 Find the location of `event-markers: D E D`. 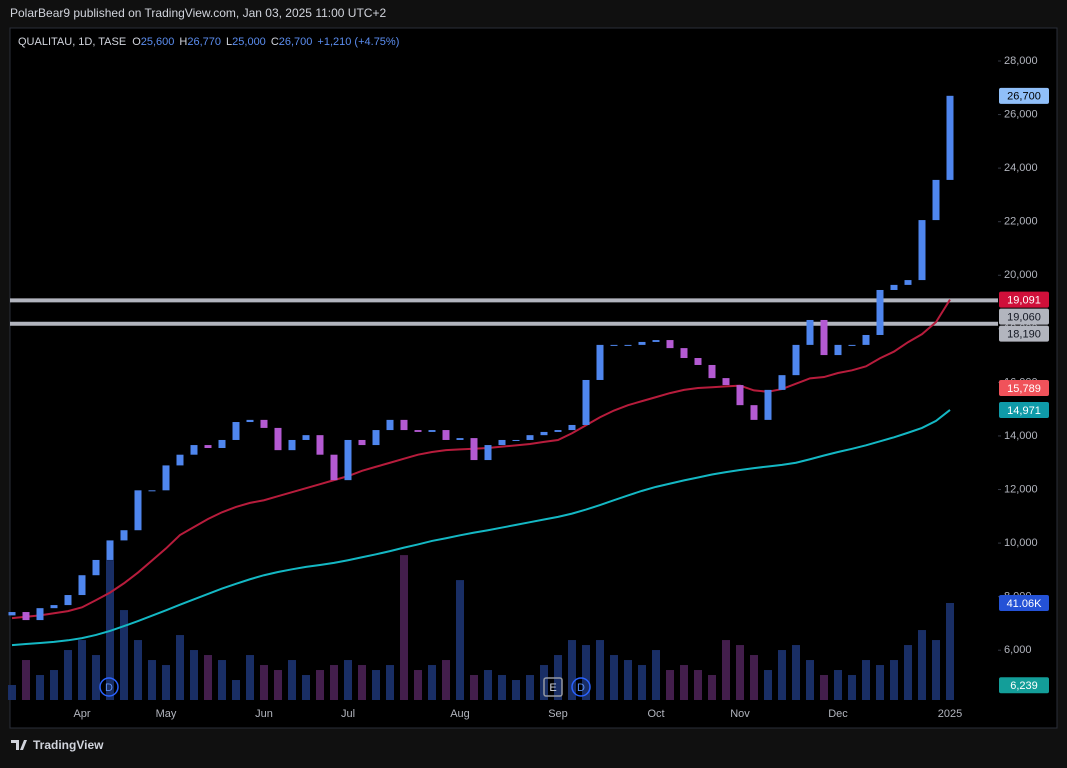

event-markers: D E D is located at coordinates (345, 687).